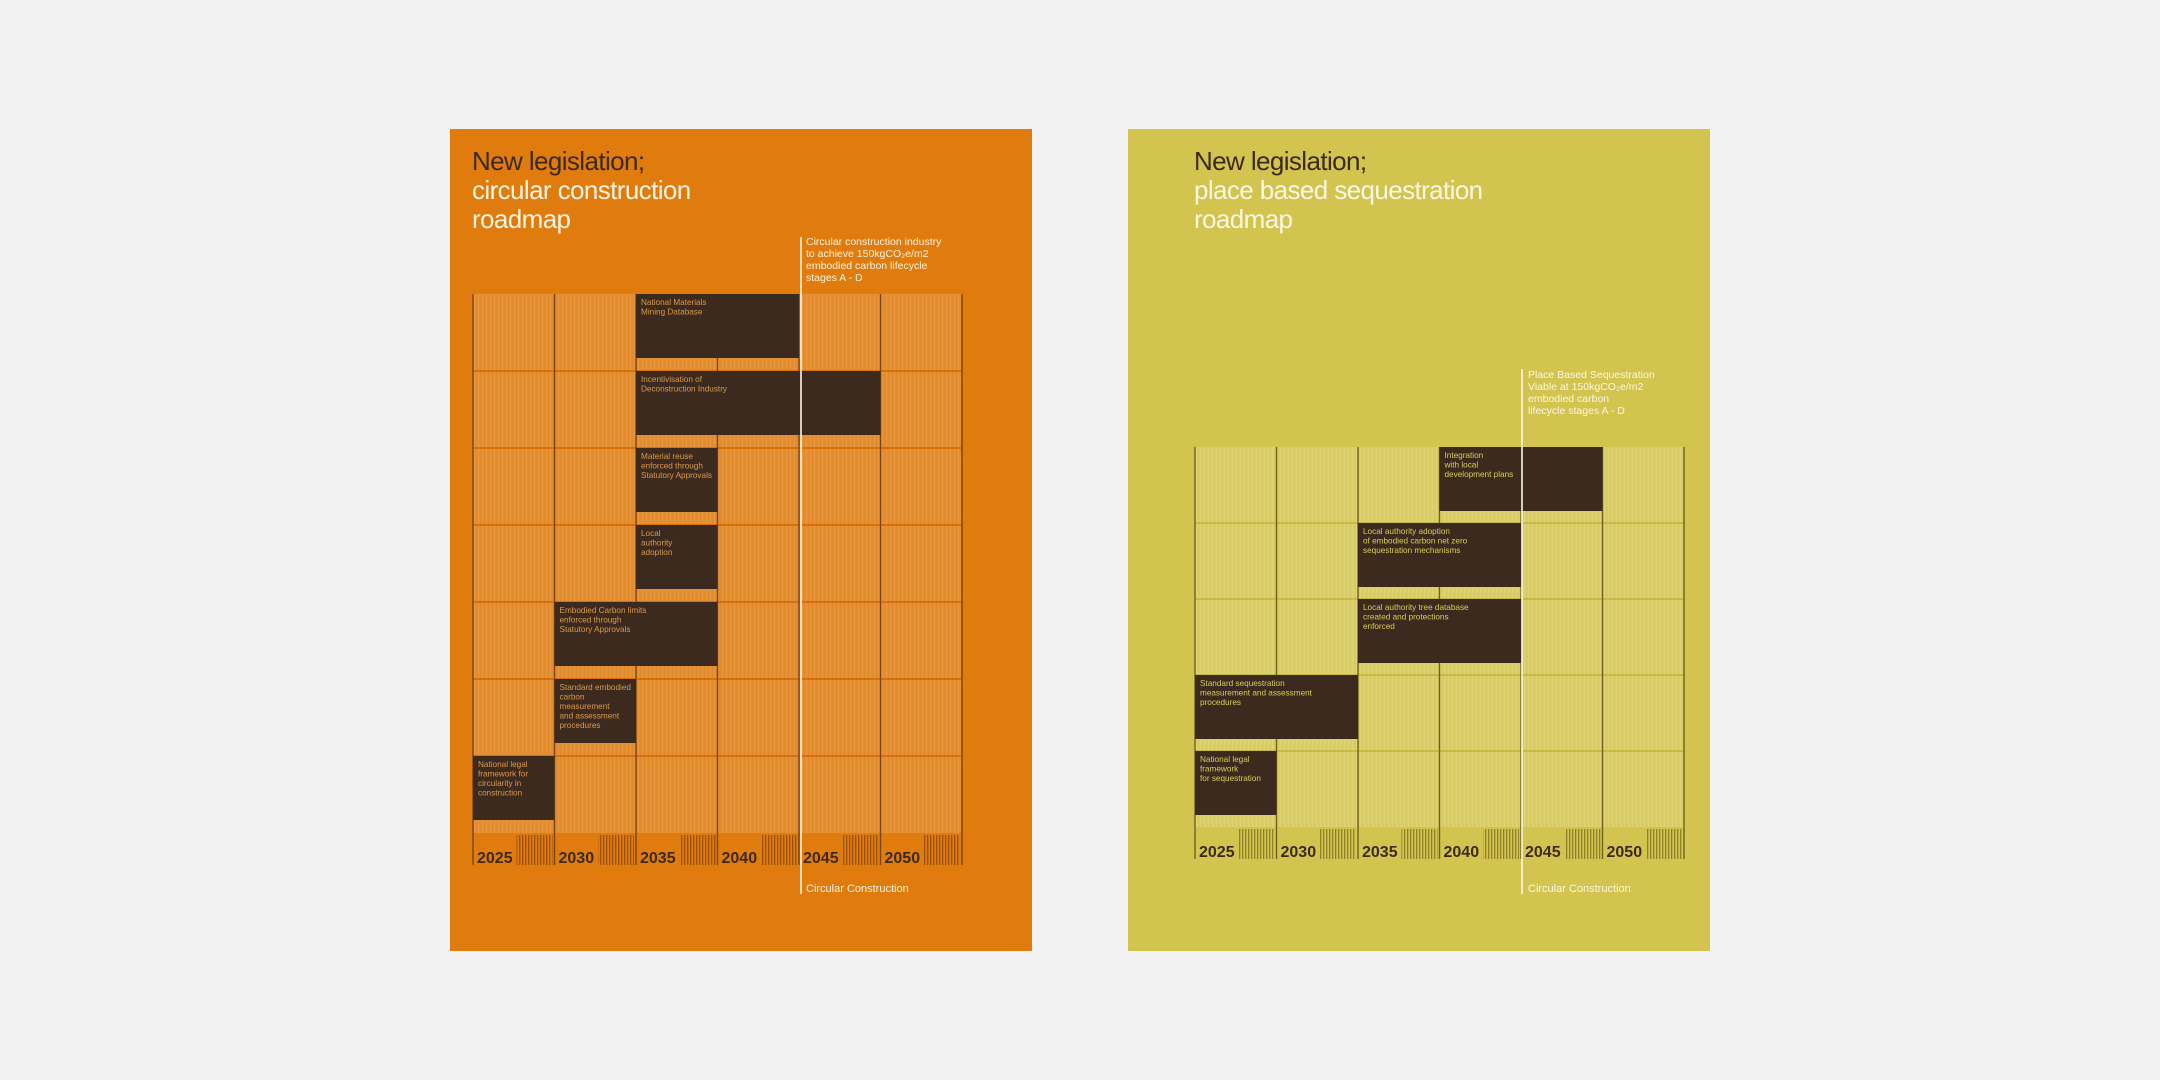  Describe the element at coordinates (1591, 375) in the screenshot. I see `milestone-note-line: Place Based Sequestration` at that location.